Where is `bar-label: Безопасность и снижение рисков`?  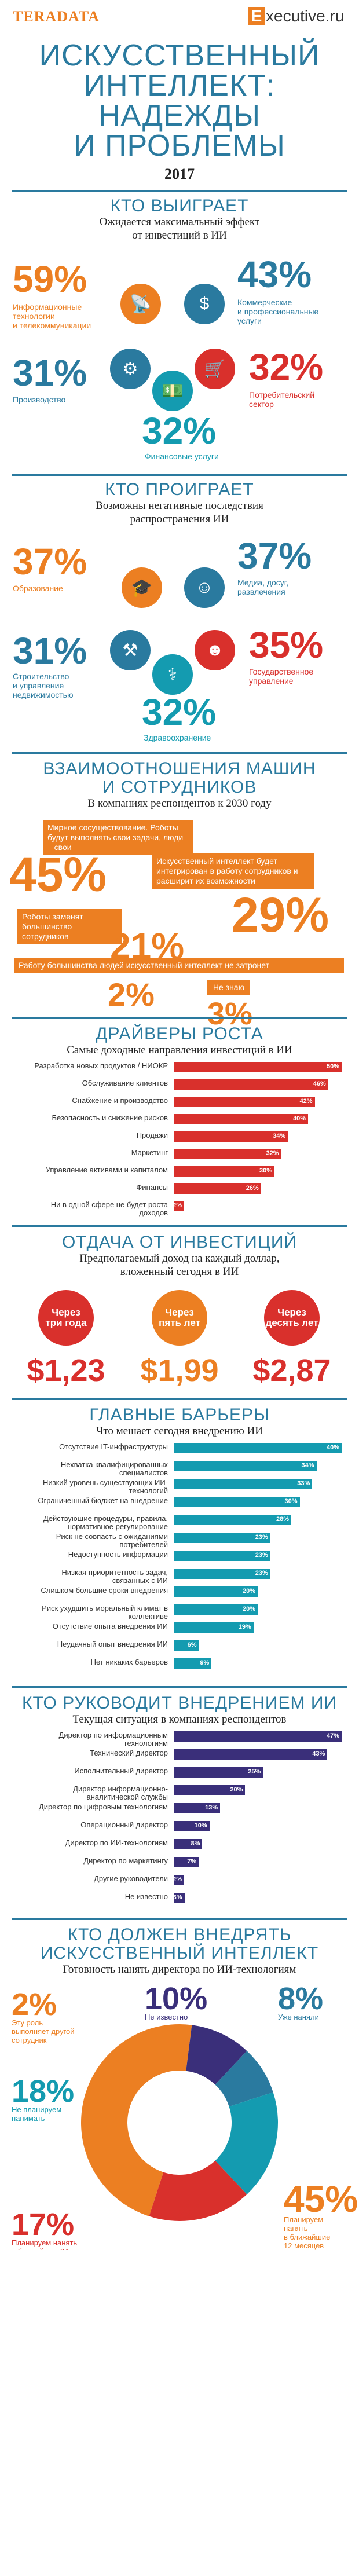
bar-label: Безопасность и снижение рисков is located at coordinates (110, 1117).